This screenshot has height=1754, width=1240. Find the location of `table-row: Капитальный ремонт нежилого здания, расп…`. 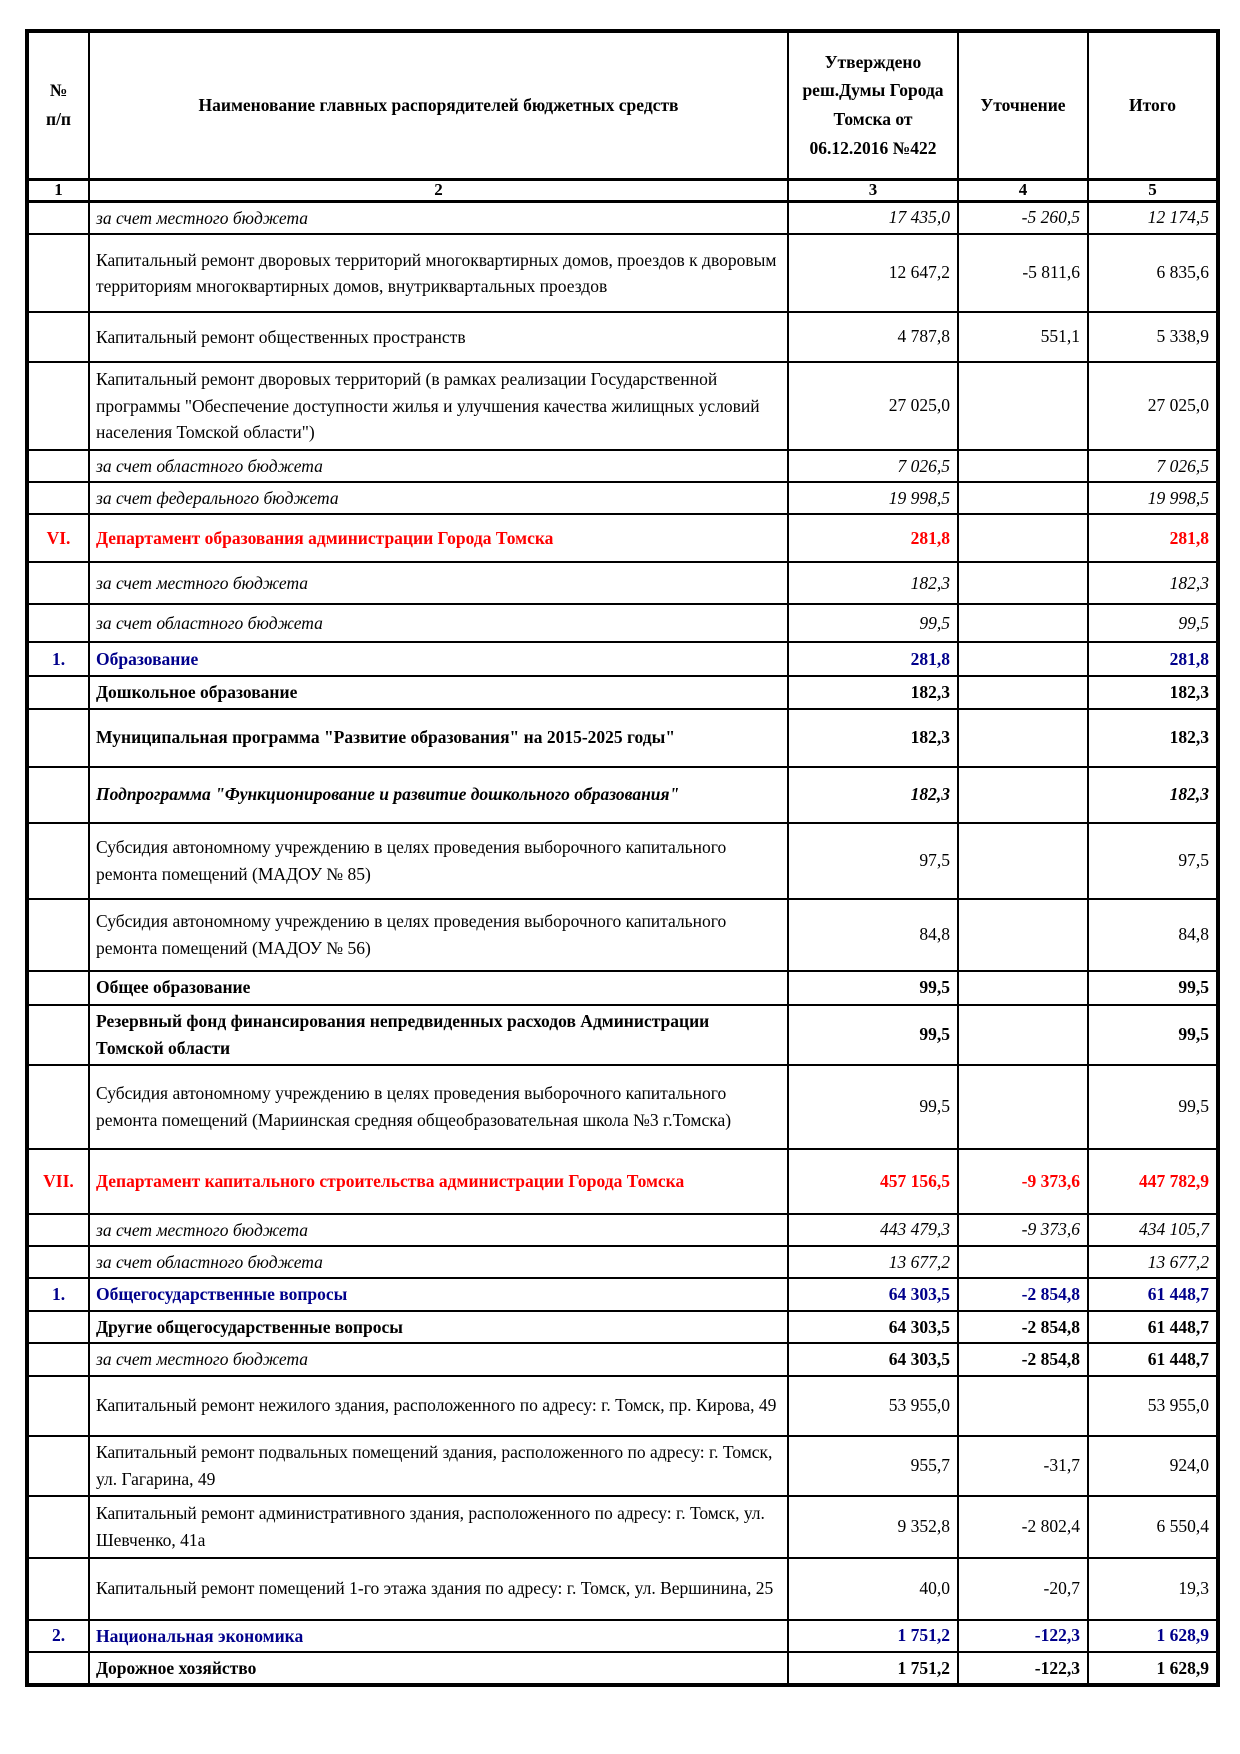

table-row: Капитальный ремонт нежилого здания, расп… is located at coordinates (622, 1405).